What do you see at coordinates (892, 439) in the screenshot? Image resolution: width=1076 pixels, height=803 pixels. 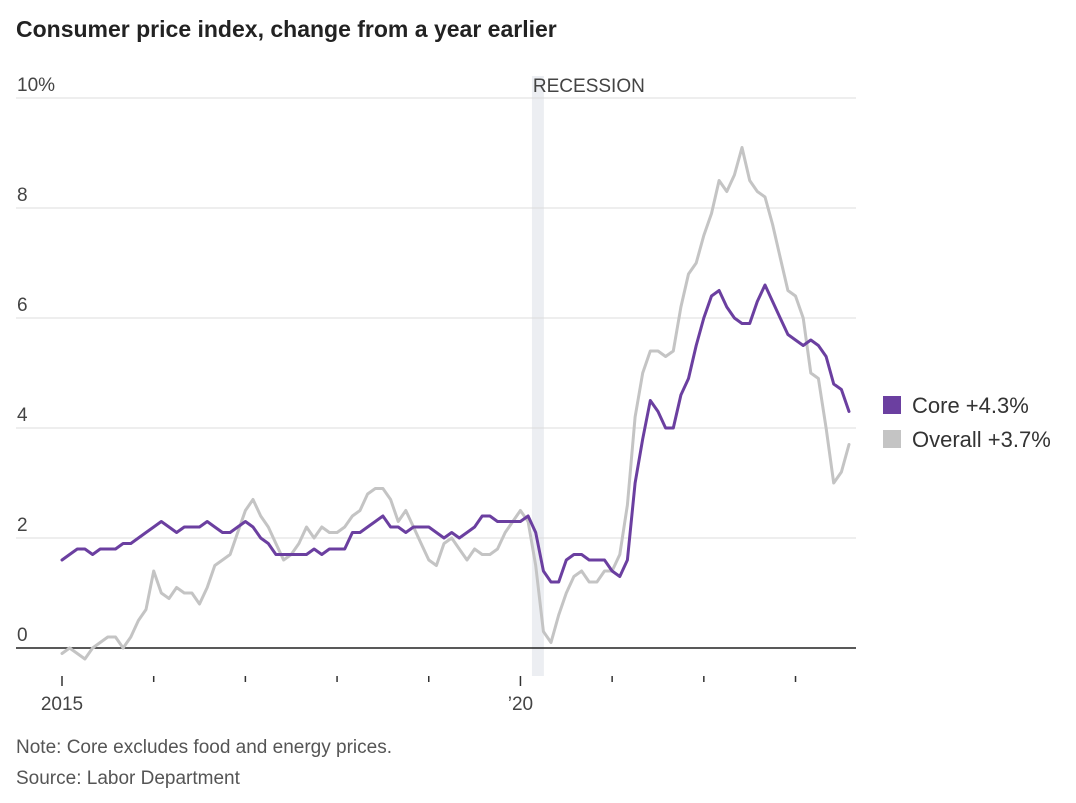 I see `legend-swatch-overall` at bounding box center [892, 439].